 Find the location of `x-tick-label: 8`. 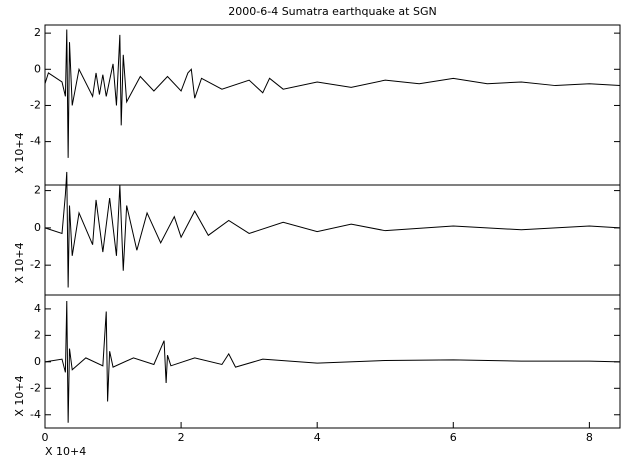

x-tick-label: 8 is located at coordinates (589, 437).